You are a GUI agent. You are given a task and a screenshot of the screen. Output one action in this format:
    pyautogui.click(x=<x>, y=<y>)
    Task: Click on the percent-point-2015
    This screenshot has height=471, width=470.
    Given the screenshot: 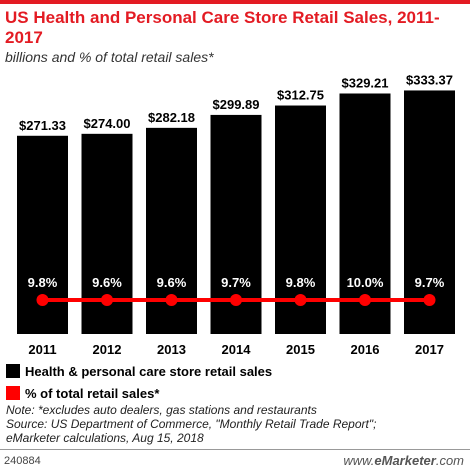 What is the action you would take?
    pyautogui.click(x=300, y=300)
    